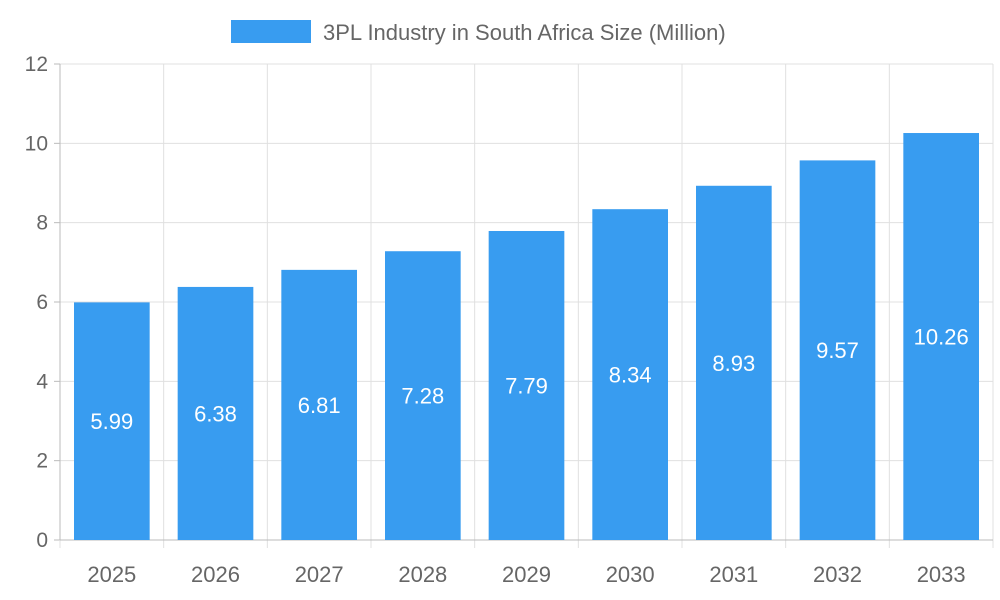  I want to click on data-label: 7.79, so click(526, 385).